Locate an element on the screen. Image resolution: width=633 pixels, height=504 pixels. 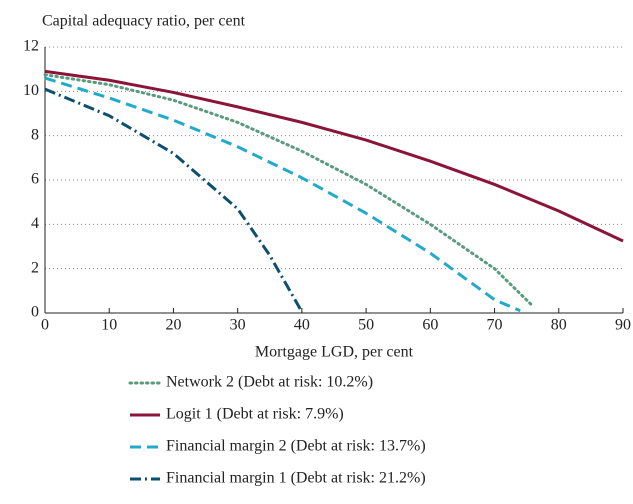
x-tick-label: 50 is located at coordinates (366, 325).